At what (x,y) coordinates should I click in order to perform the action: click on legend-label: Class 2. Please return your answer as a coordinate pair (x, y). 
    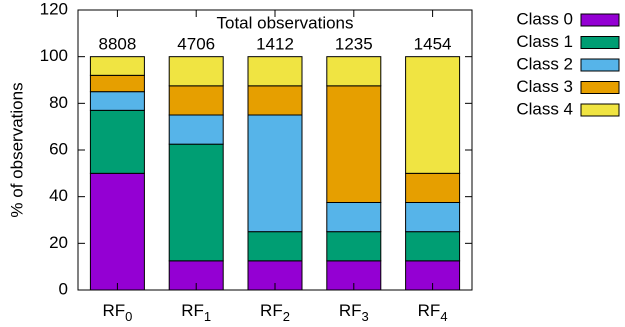
    Looking at the image, I should click on (544, 63).